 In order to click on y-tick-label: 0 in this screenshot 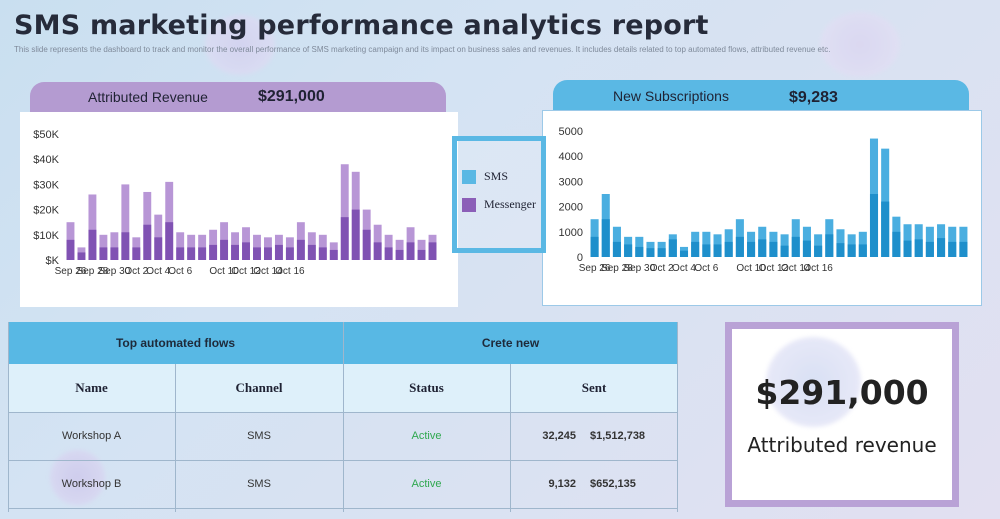, I will do `click(580, 258)`.